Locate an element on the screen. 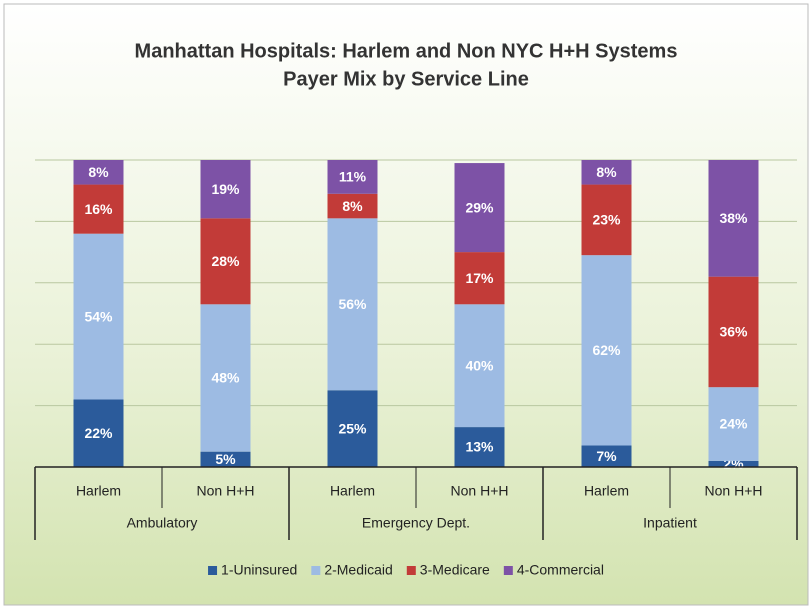 Image resolution: width=812 pixels, height=609 pixels. value-label: 62% is located at coordinates (606, 350).